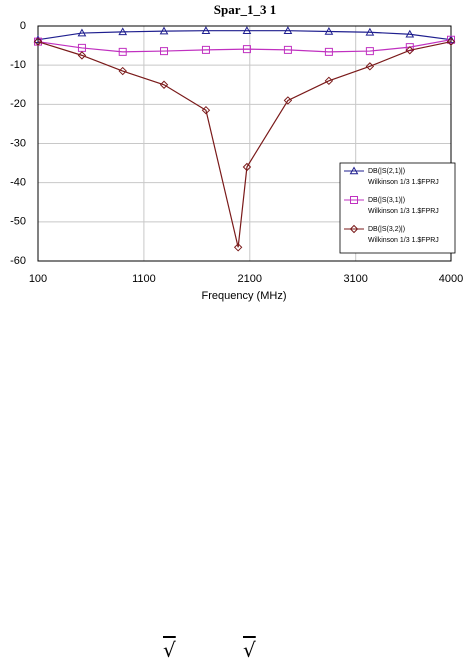  What do you see at coordinates (244, 296) in the screenshot?
I see `x-axis-label: Frequency (MHz)` at bounding box center [244, 296].